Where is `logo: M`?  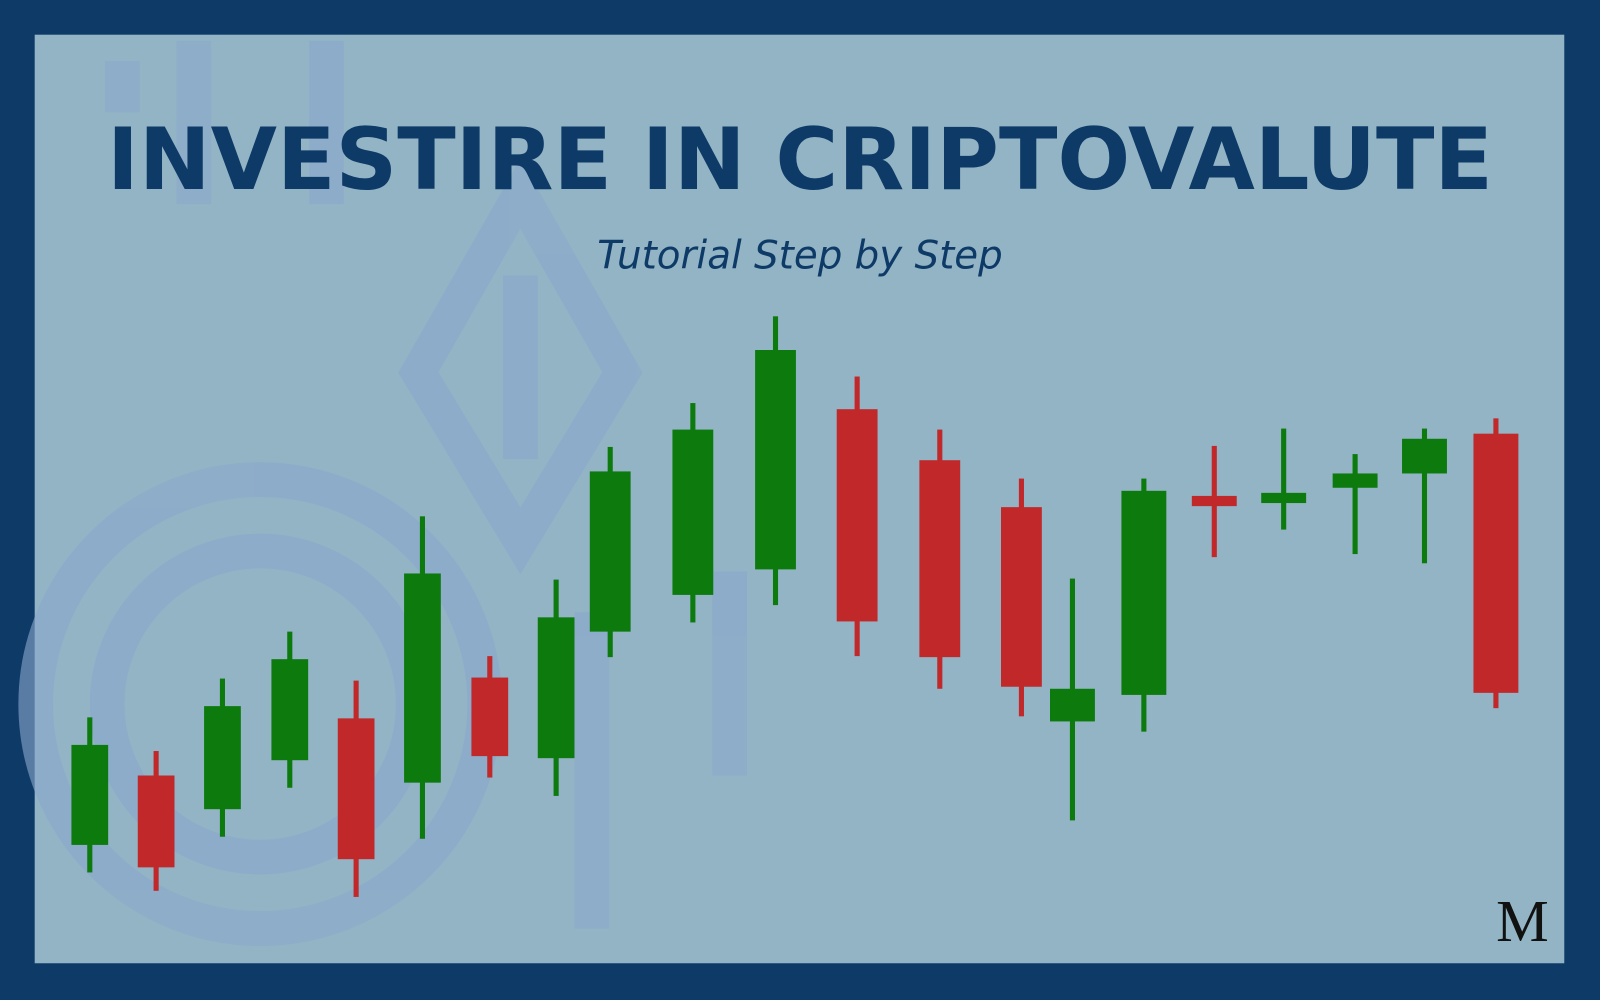 logo: M is located at coordinates (1522, 921).